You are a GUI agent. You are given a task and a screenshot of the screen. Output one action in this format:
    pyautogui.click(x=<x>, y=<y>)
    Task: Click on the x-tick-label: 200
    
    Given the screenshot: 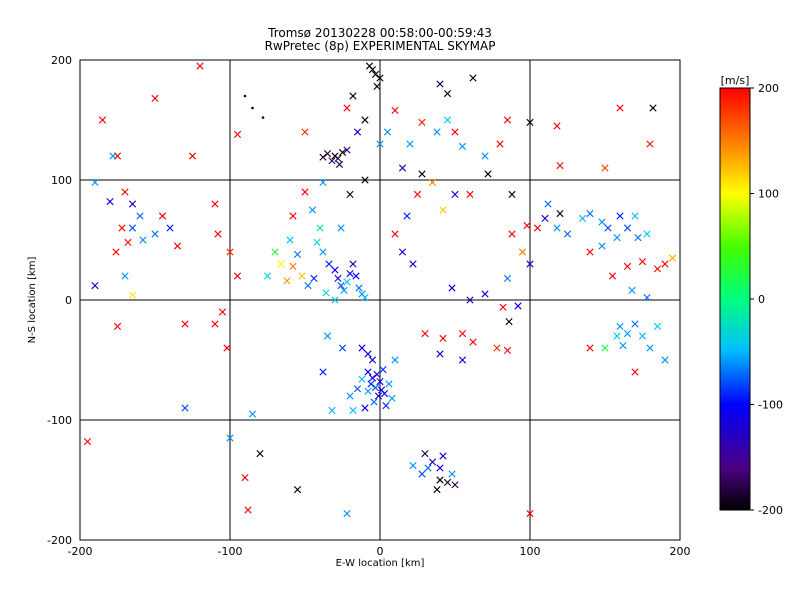 What is the action you would take?
    pyautogui.click(x=680, y=551)
    